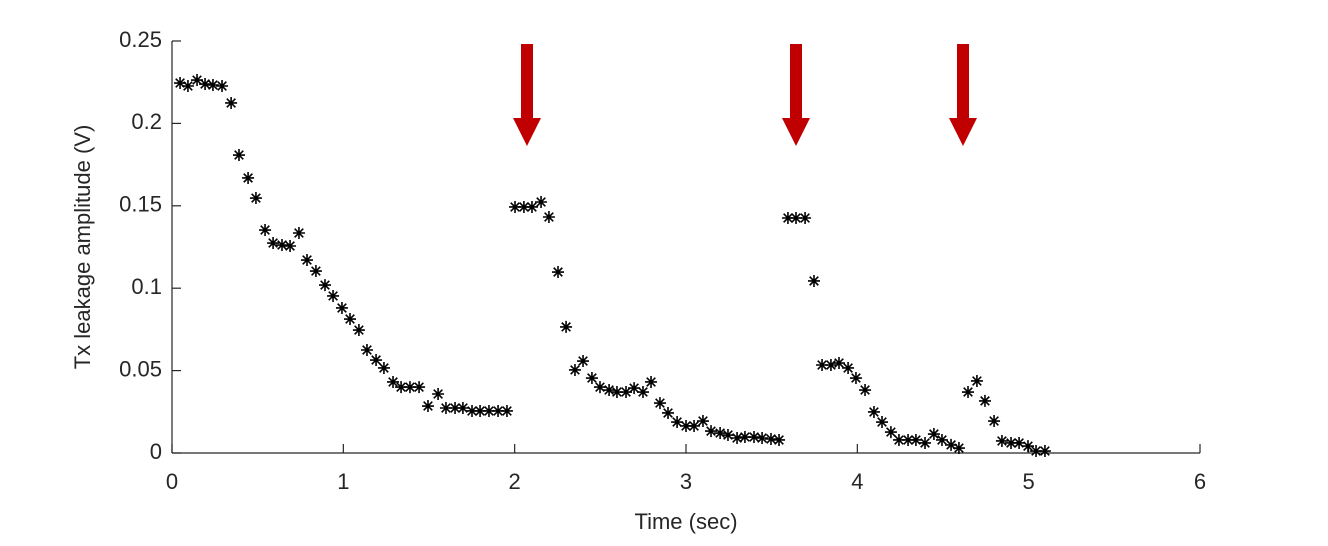 The width and height of the screenshot is (1328, 546). I want to click on x-tick-label: 2, so click(515, 481).